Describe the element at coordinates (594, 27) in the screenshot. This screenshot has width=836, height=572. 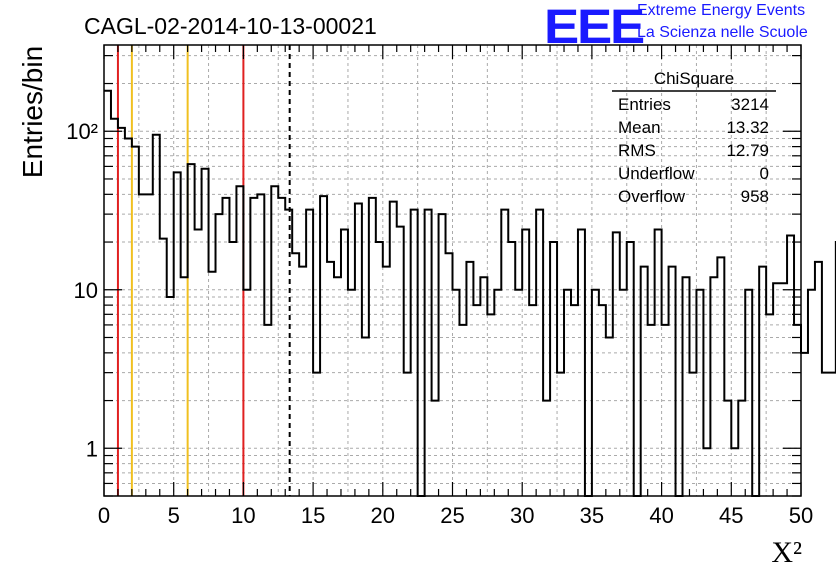
I see `eee-logo: EEE` at that location.